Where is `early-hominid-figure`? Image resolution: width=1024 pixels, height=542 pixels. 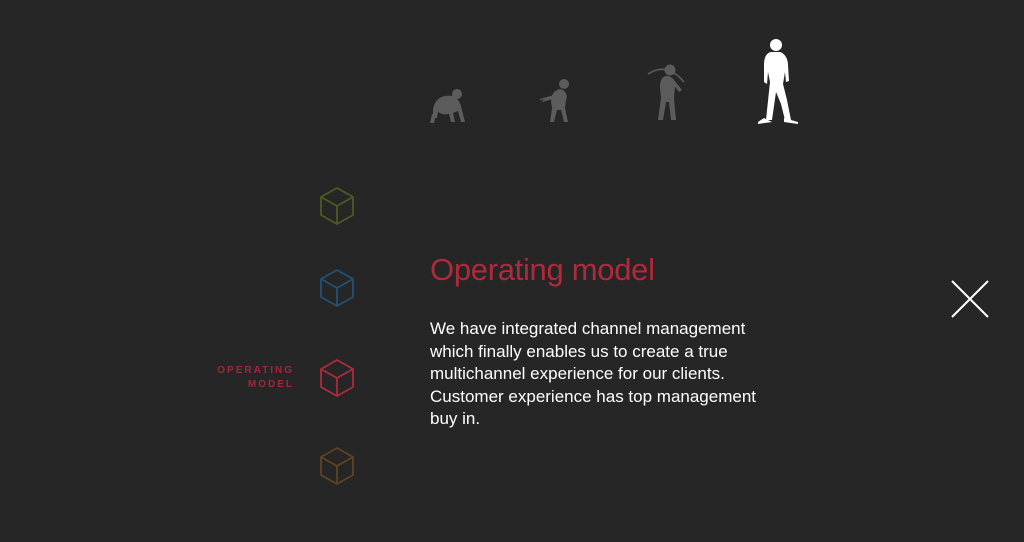 early-hominid-figure is located at coordinates (558, 101).